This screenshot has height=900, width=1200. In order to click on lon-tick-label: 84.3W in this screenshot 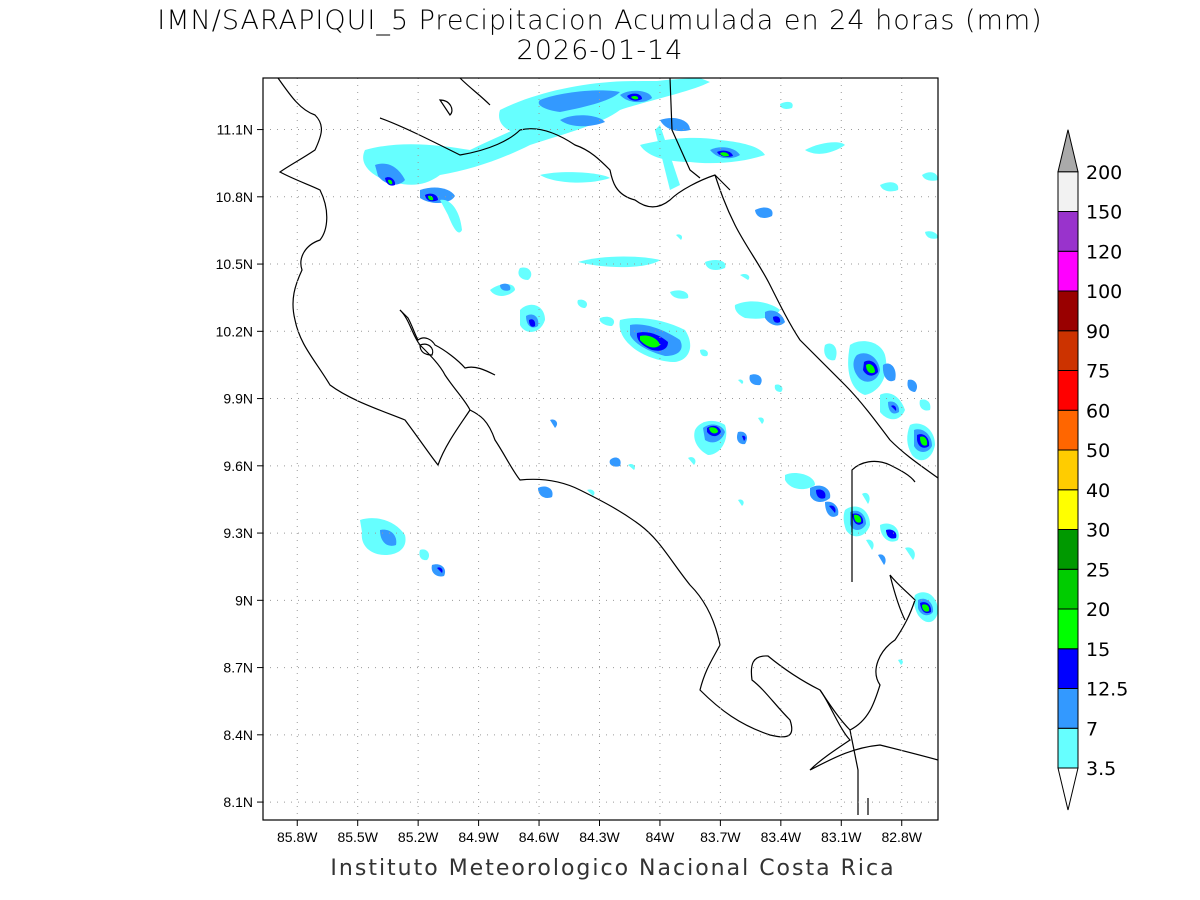, I will do `click(599, 837)`.